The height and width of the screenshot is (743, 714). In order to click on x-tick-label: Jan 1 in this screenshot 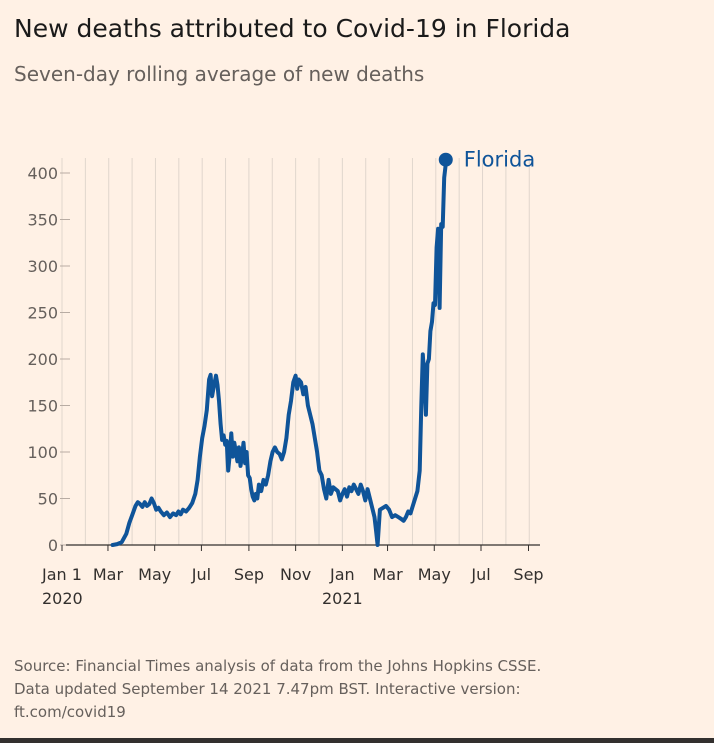, I will do `click(61, 574)`.